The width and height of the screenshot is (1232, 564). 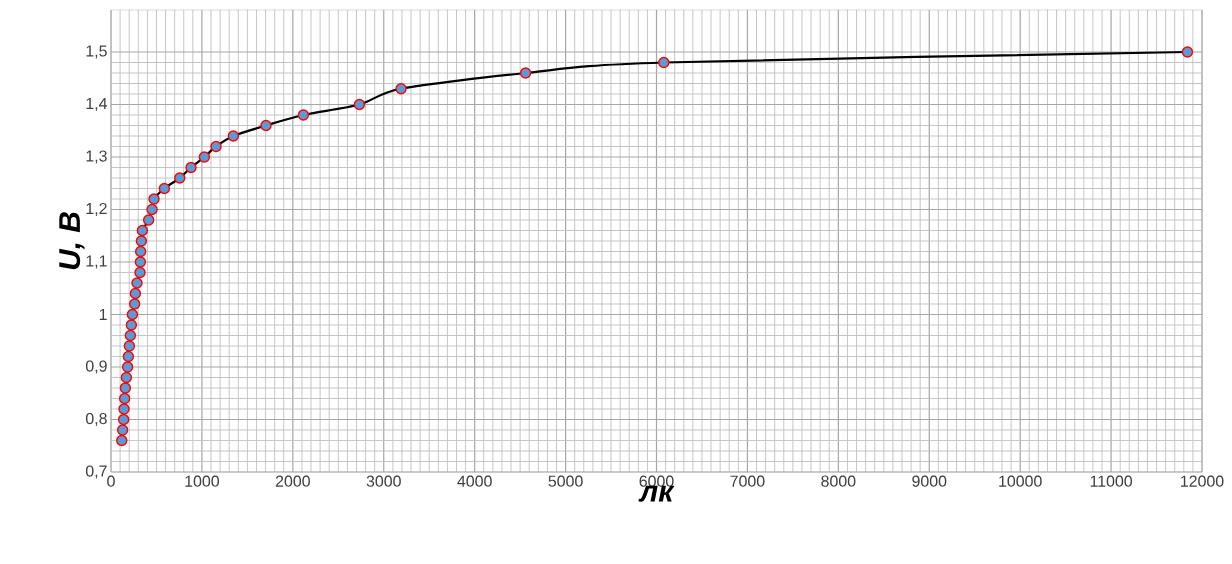 I want to click on y-tick-label: 1,1, so click(x=96, y=262).